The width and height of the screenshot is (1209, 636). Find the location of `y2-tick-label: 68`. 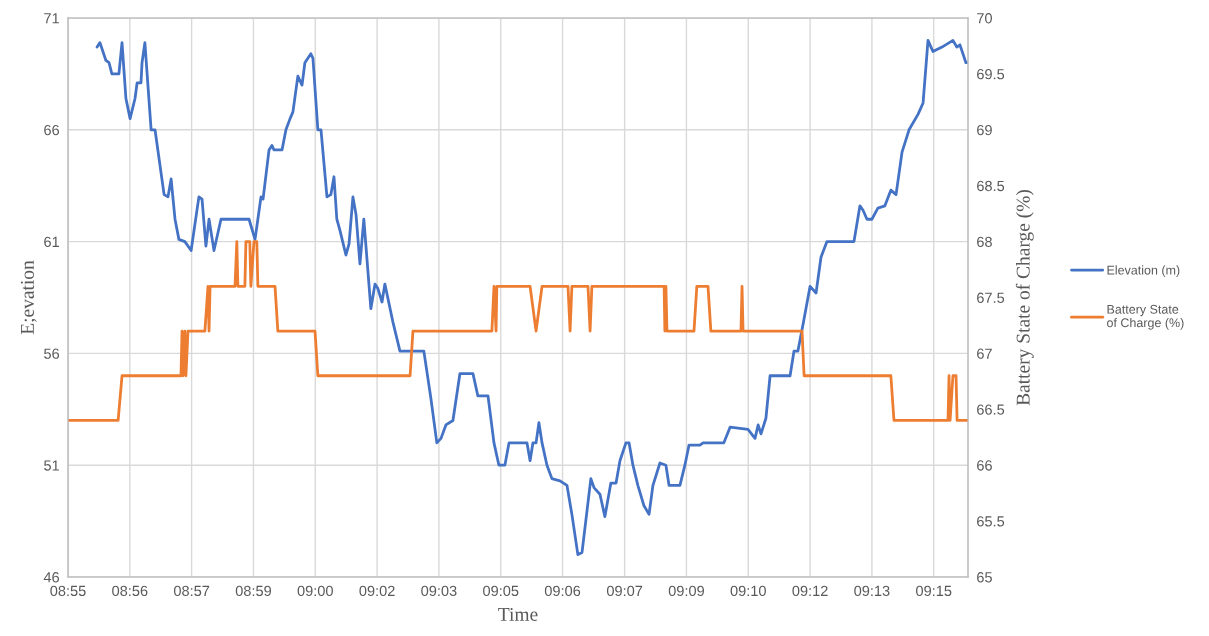

y2-tick-label: 68 is located at coordinates (984, 242).